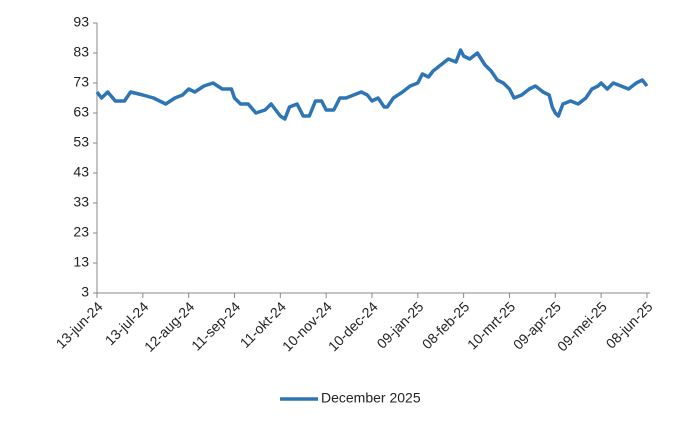 Image resolution: width=700 pixels, height=430 pixels. What do you see at coordinates (85, 292) in the screenshot?
I see `y-tick-label: 3` at bounding box center [85, 292].